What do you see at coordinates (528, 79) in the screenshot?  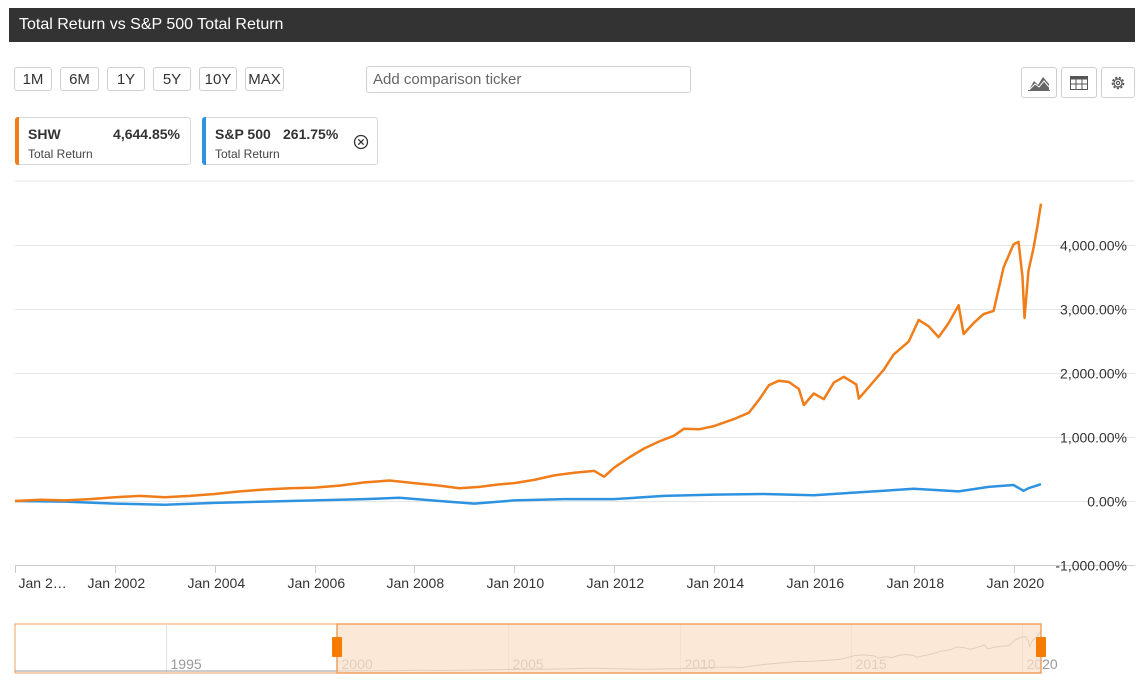 I see `comparison-ticker-input` at bounding box center [528, 79].